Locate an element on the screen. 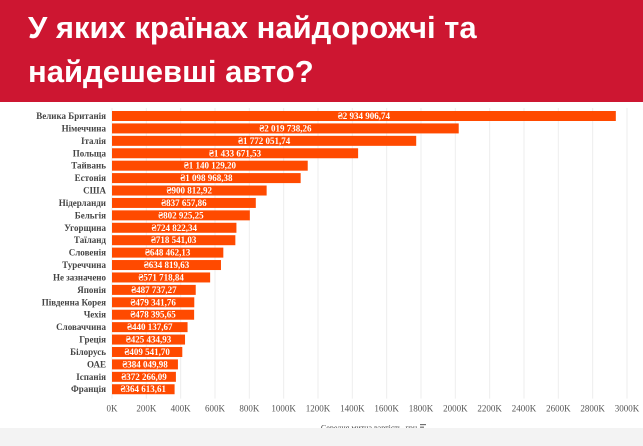  data-label: ₴837 657,86 is located at coordinates (184, 203).